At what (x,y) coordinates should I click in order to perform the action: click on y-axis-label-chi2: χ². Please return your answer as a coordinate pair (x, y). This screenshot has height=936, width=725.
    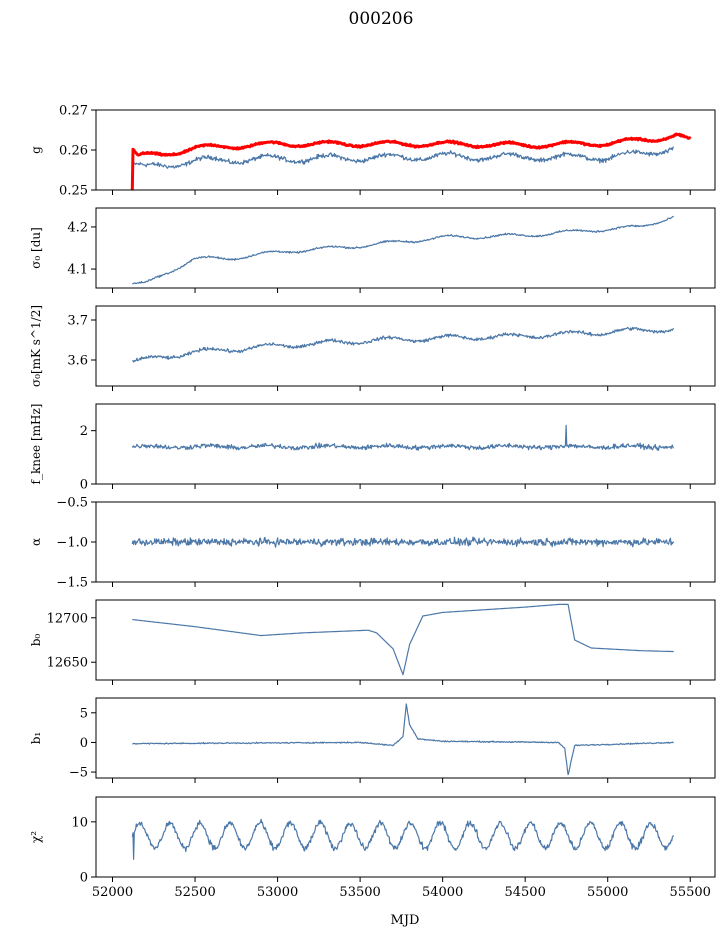
    Looking at the image, I should click on (36, 837).